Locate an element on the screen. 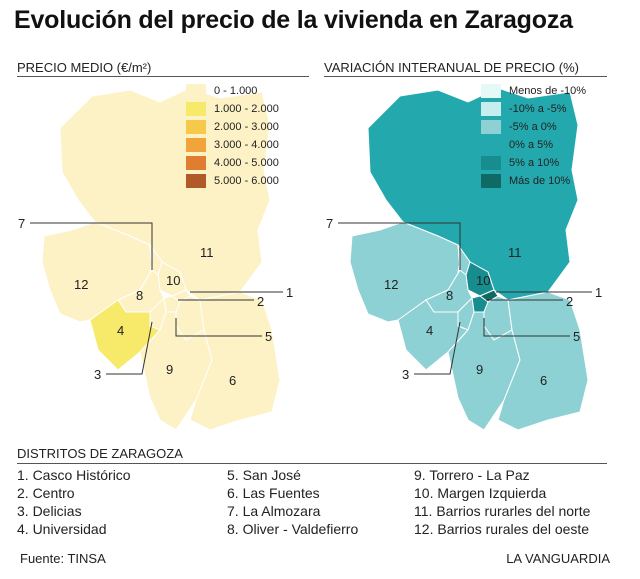  left-legend-item: 4.000 - 5.000 is located at coordinates (232, 163).